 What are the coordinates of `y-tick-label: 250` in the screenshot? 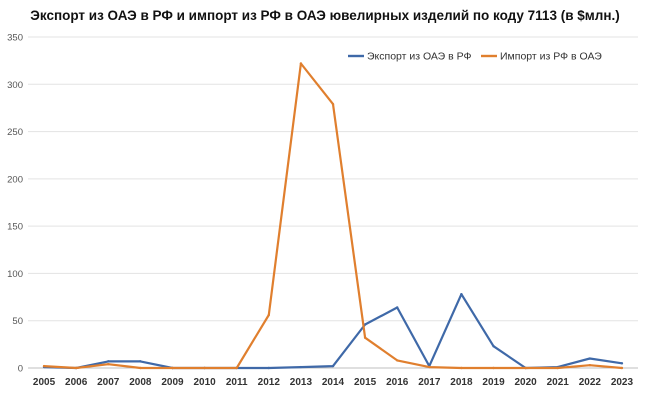 It's located at (15, 132).